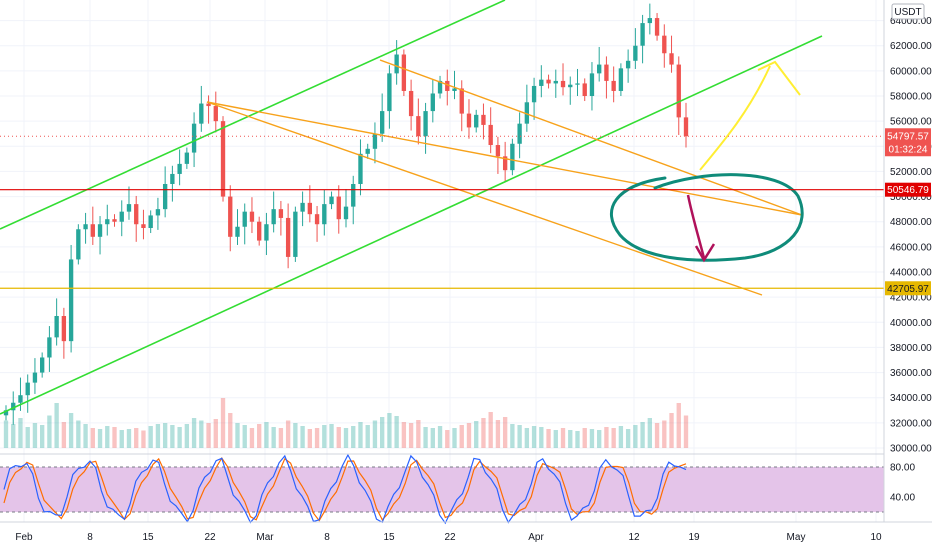  I want to click on currency-badge-bg, so click(908, 11).